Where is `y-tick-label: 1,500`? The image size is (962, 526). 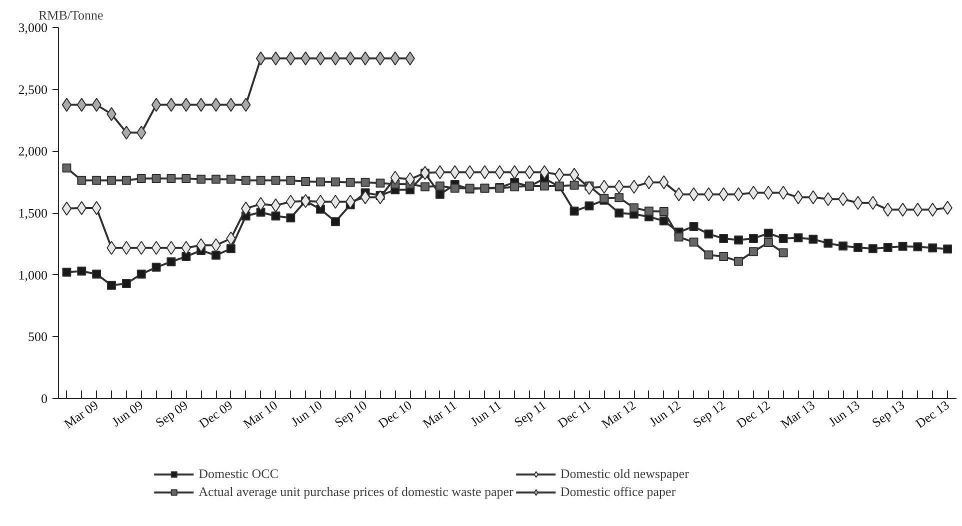
y-tick-label: 1,500 is located at coordinates (33, 213).